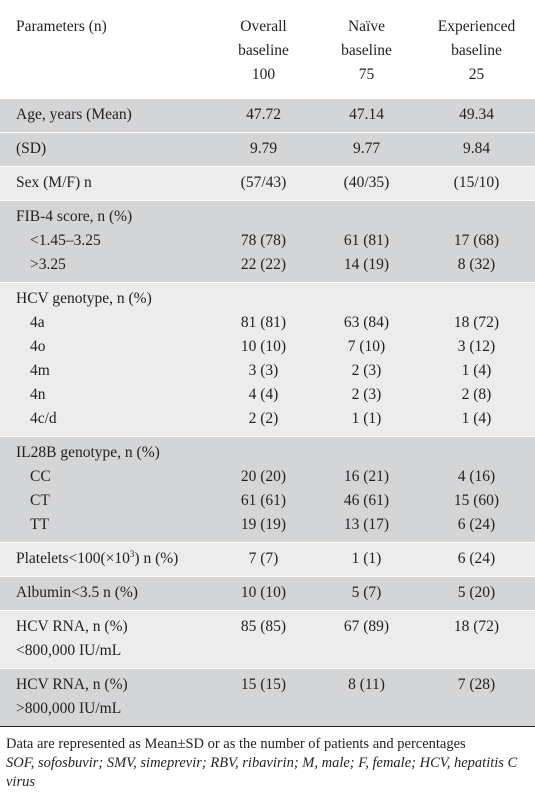 This screenshot has height=795, width=535. Describe the element at coordinates (38, 346) in the screenshot. I see `parameter-label: 4o` at that location.